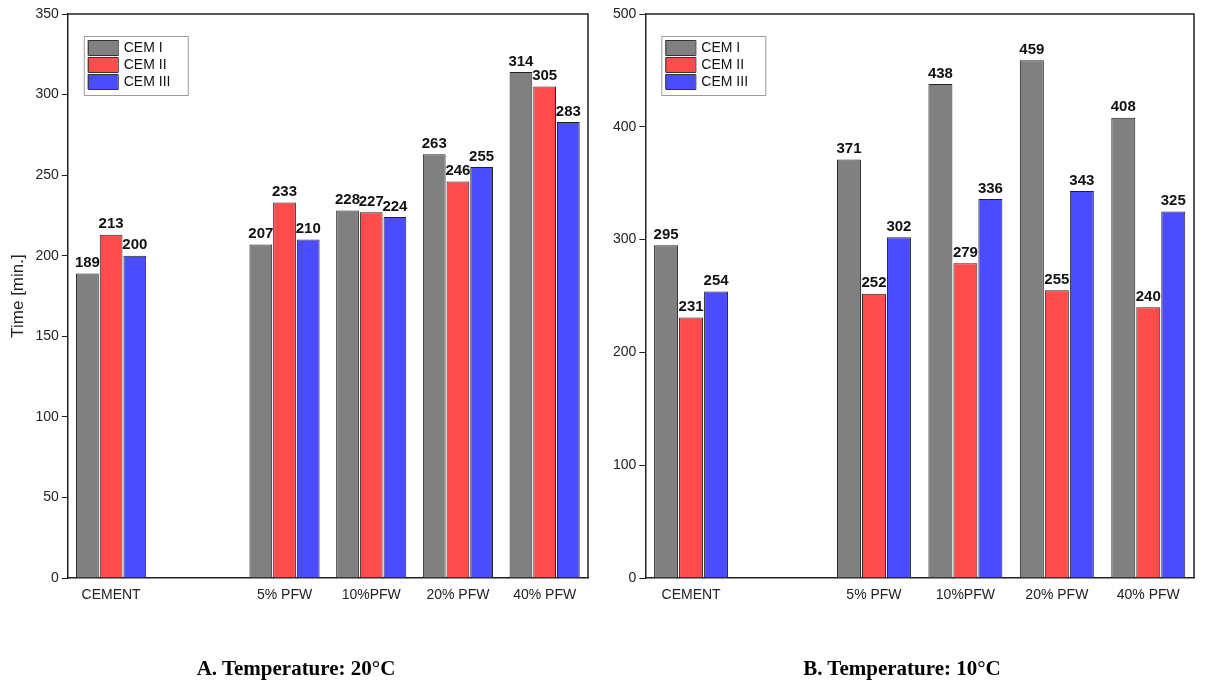 This screenshot has width=1208, height=693. Describe the element at coordinates (308, 228) in the screenshot. I see `data-label: 210` at that location.